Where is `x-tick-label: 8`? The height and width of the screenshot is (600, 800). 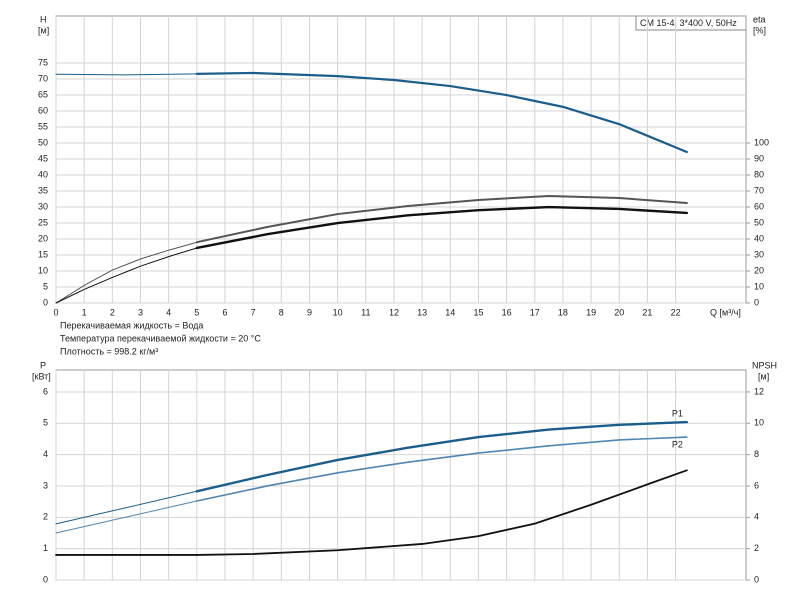
x-tick-label: 8 is located at coordinates (281, 312).